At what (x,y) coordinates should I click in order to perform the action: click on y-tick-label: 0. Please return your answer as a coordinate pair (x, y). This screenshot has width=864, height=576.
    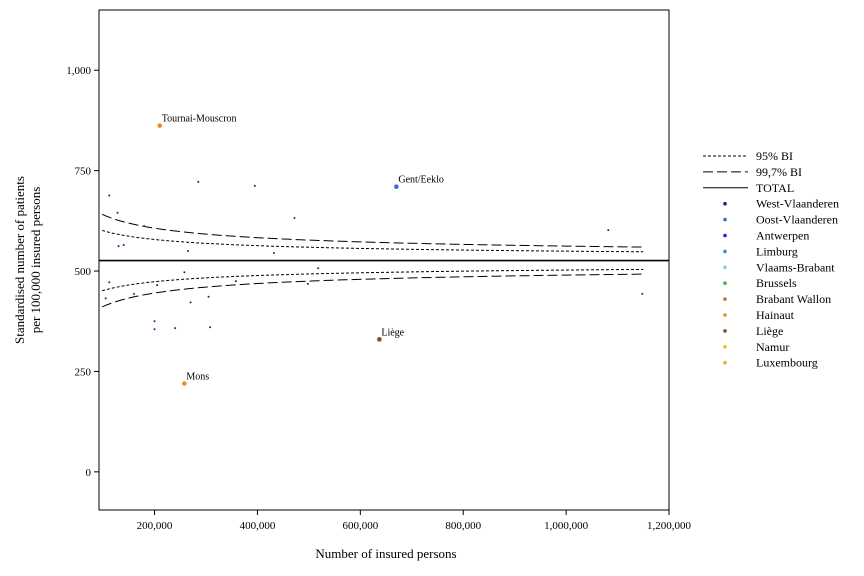
    Looking at the image, I should click on (89, 473).